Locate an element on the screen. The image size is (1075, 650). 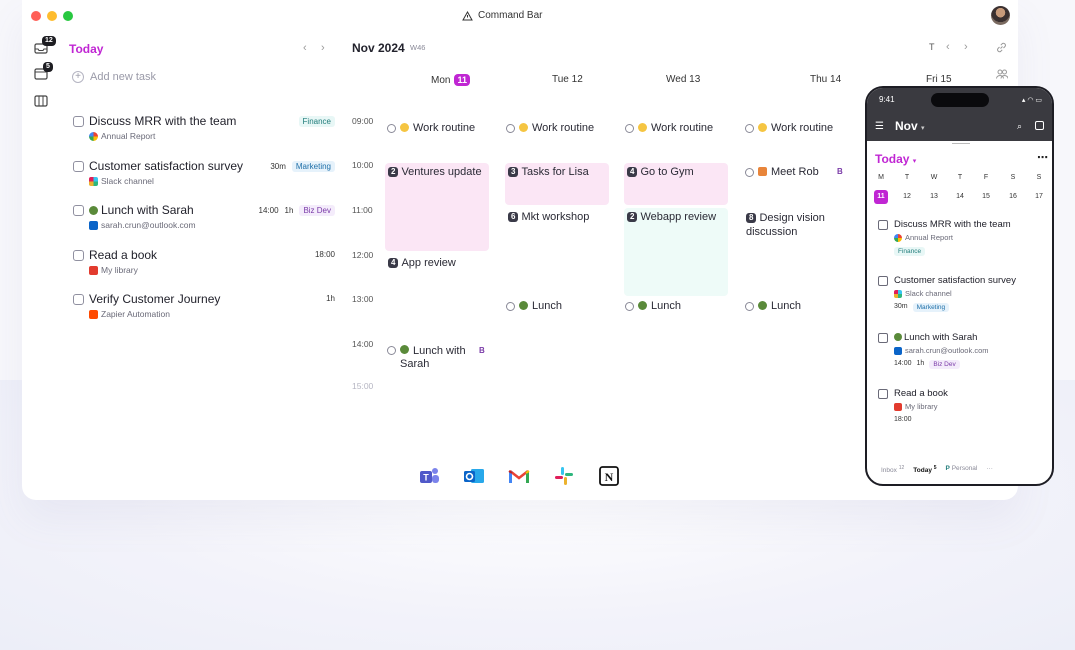
phone-task-item: Read a book My library 18:00 is located at coordinates (962, 409).